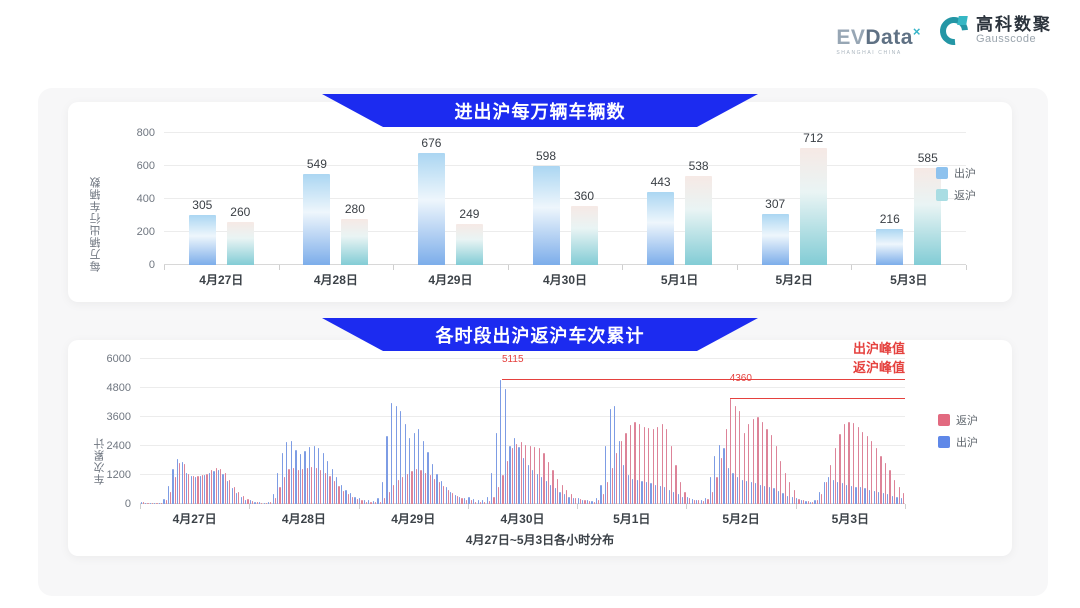  Describe the element at coordinates (958, 420) in the screenshot. I see `bottom-chart-legend-item: 返沪` at that location.